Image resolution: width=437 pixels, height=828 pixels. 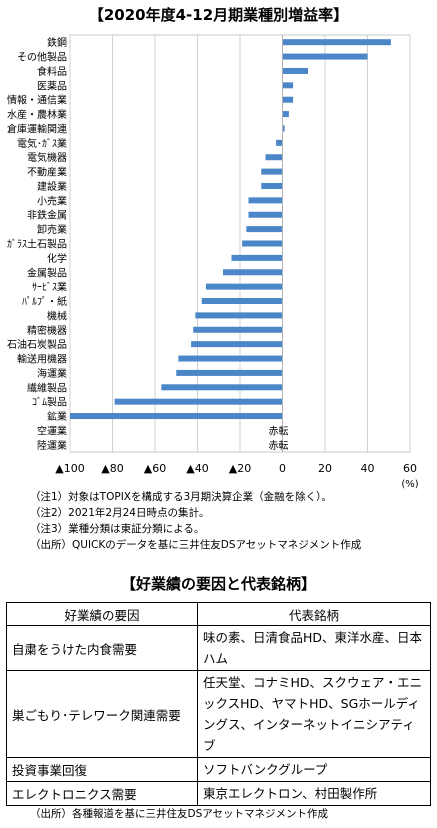 What do you see at coordinates (37, 114) in the screenshot?
I see `category-label: 水産・農林業` at bounding box center [37, 114].